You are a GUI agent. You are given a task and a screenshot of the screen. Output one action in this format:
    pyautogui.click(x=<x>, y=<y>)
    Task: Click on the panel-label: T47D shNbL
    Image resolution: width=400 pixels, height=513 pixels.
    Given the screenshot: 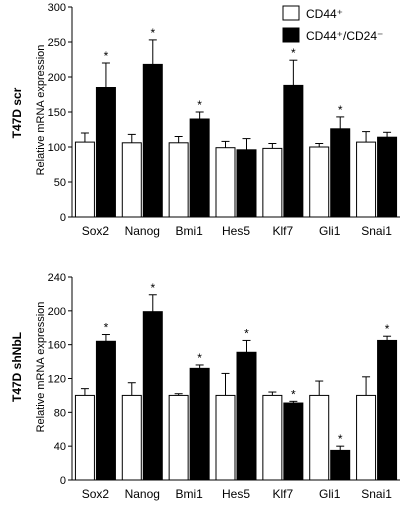 What is the action you would take?
    pyautogui.click(x=17, y=367)
    